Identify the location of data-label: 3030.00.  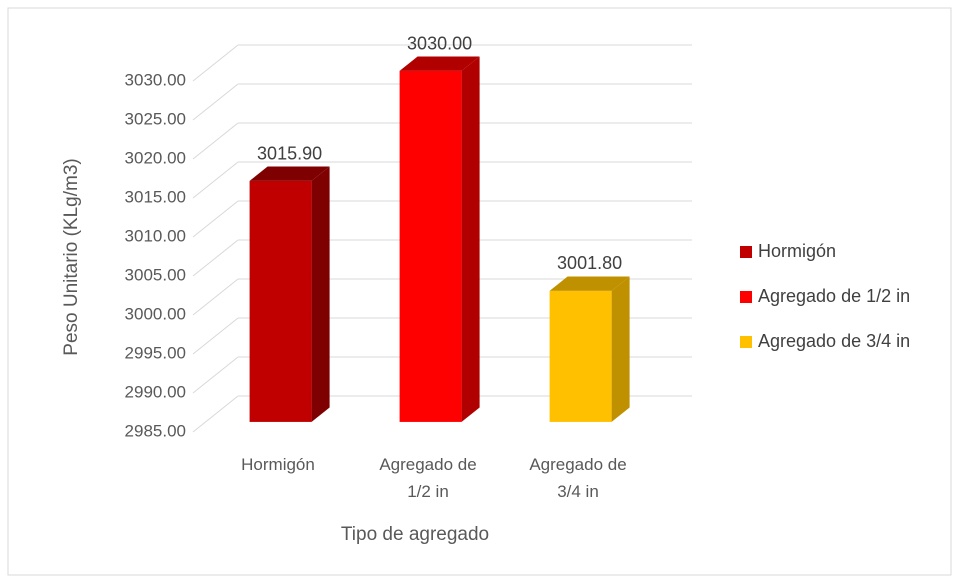
(439, 43).